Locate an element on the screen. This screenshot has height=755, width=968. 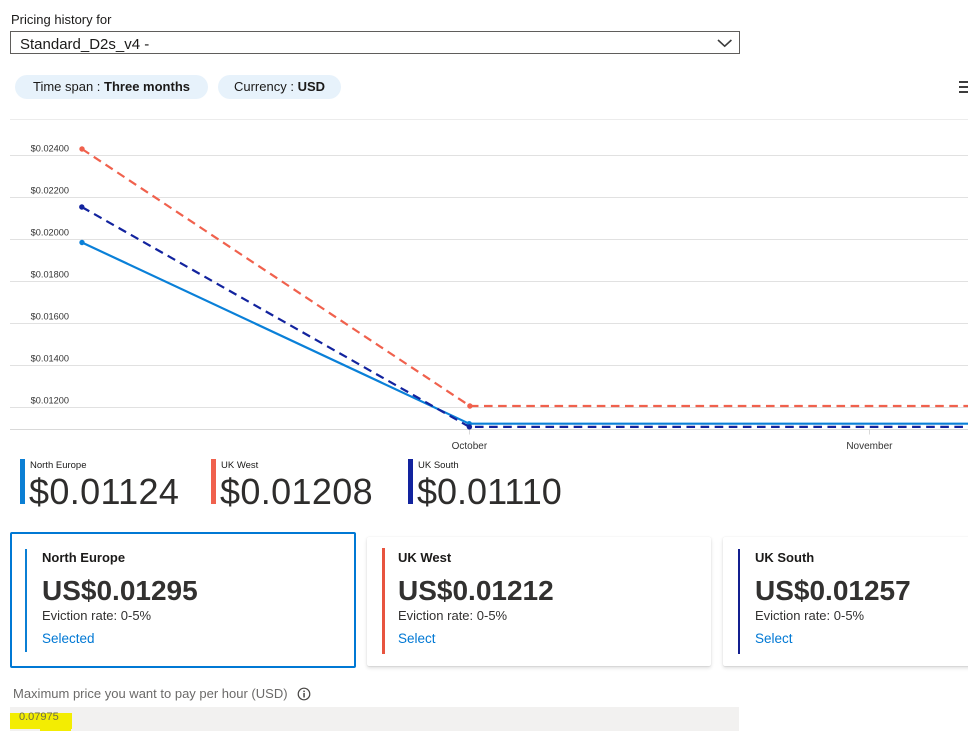
svg-text: $0.02200 is located at coordinates (50, 190).